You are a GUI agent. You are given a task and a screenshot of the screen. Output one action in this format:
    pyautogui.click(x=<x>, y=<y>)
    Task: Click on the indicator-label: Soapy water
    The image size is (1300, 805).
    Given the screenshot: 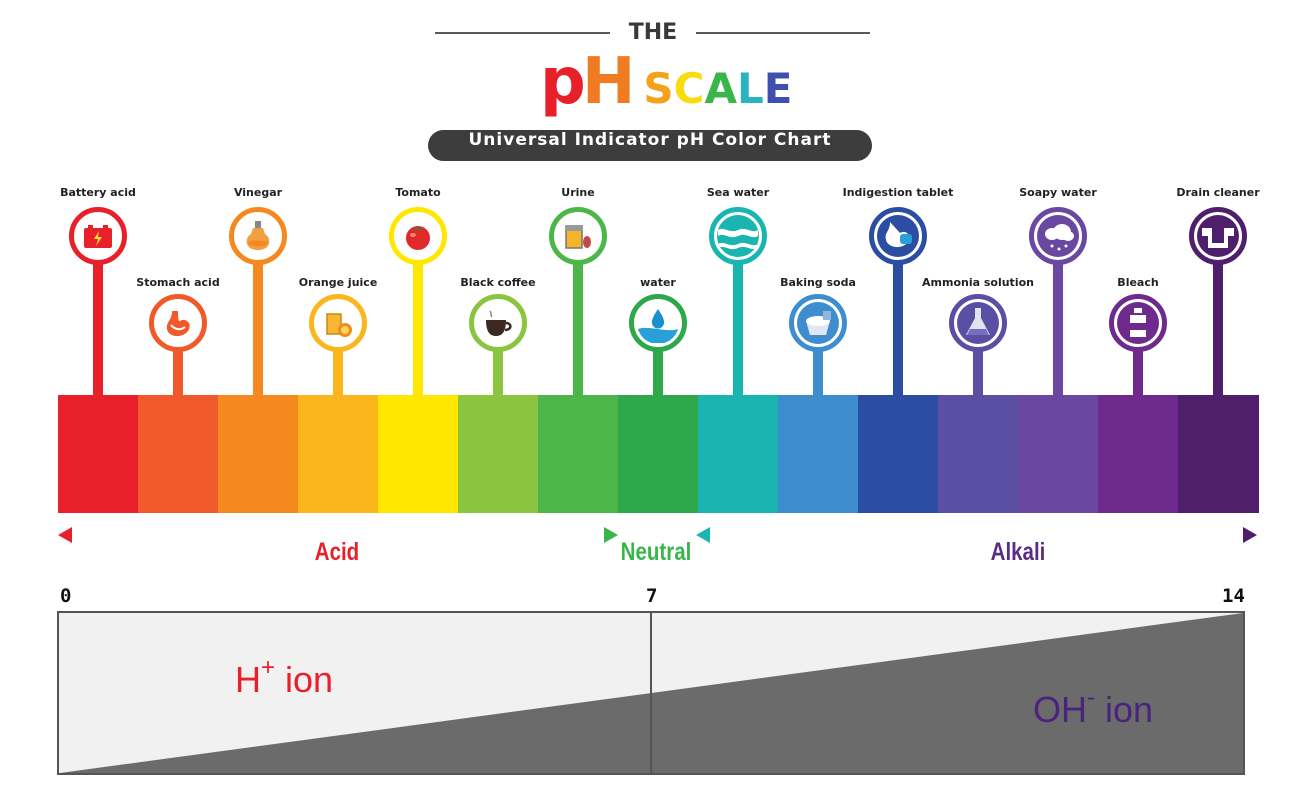 What is the action you would take?
    pyautogui.click(x=1058, y=192)
    